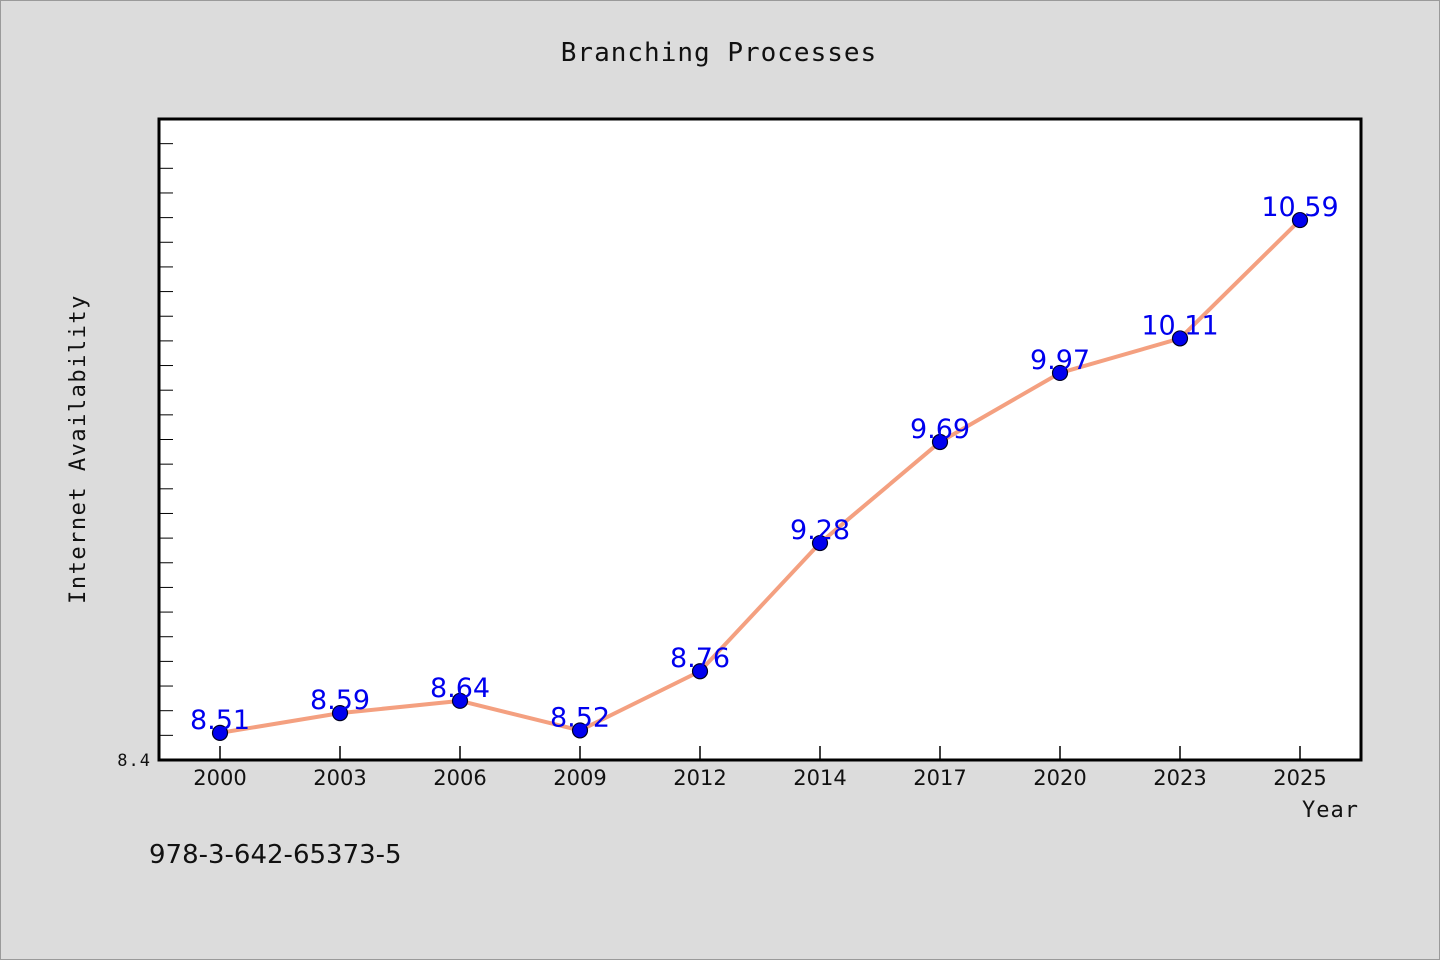  Describe the element at coordinates (940, 429) in the screenshot. I see `data-label: 9.69` at that location.